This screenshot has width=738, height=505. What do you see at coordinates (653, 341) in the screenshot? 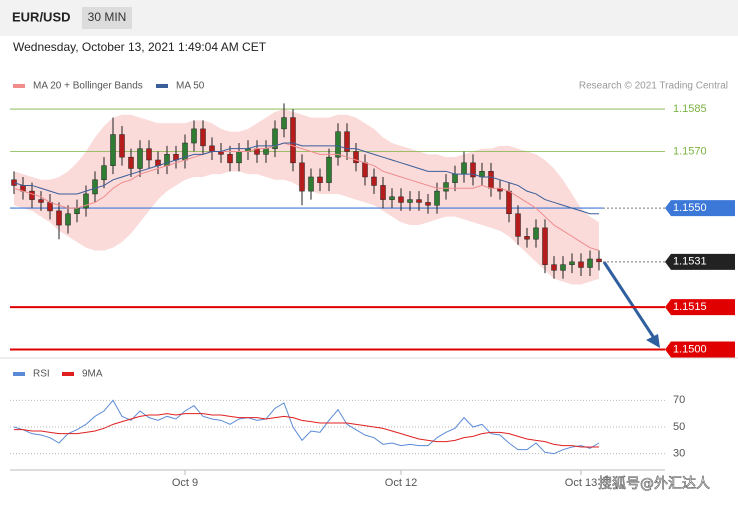
I see `forecast-arrowhead` at bounding box center [653, 341].